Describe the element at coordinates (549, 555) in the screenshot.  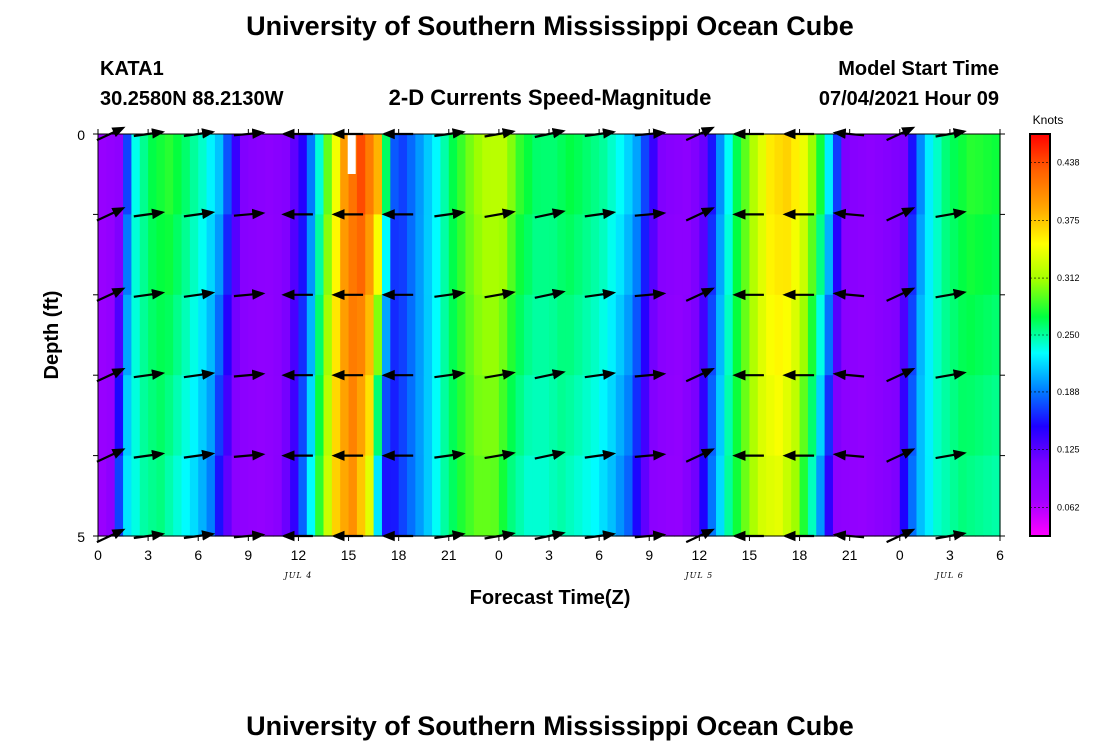
I see `x-tick-label: 3` at that location.